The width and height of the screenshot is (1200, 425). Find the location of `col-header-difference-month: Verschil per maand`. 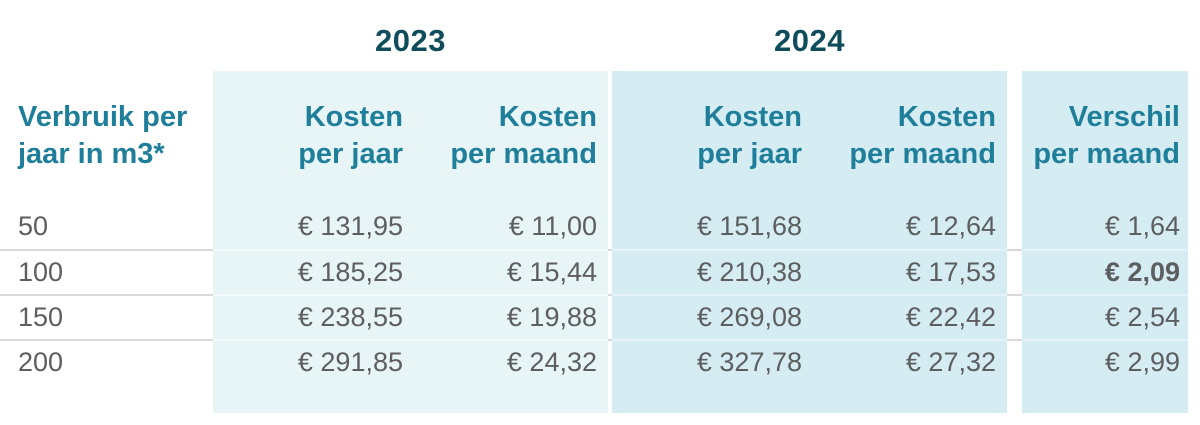

col-header-difference-month: Verschil per maand is located at coordinates (1105, 137).